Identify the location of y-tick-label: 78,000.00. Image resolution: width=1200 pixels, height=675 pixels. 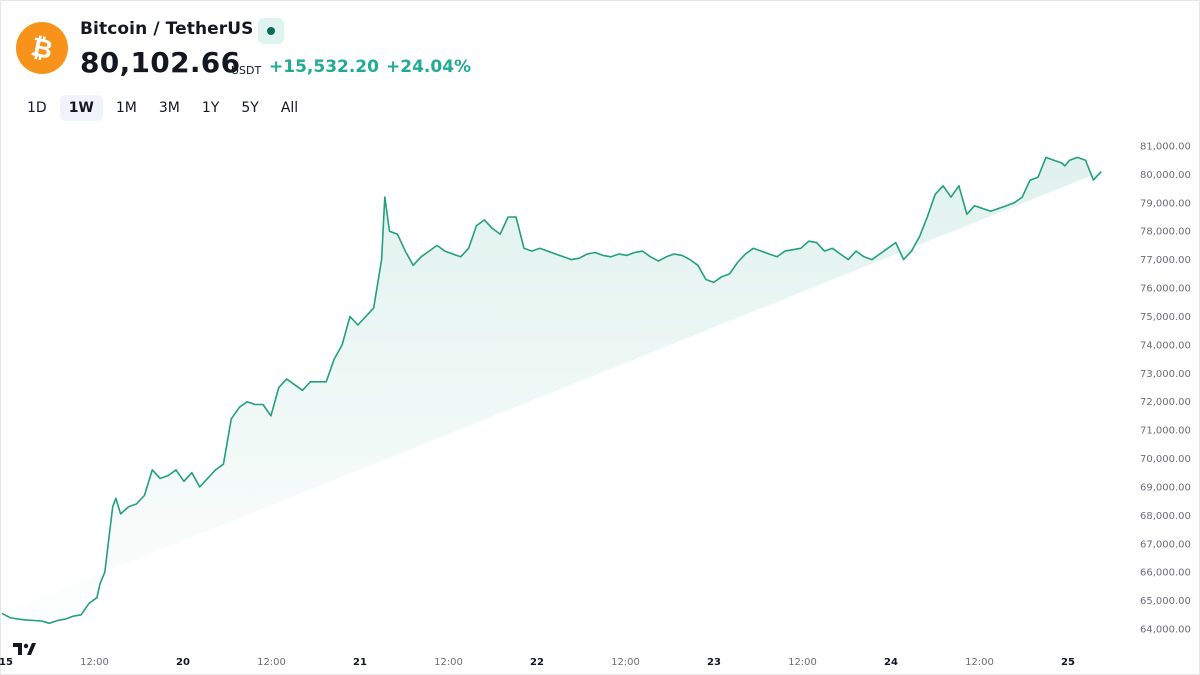
(1165, 232).